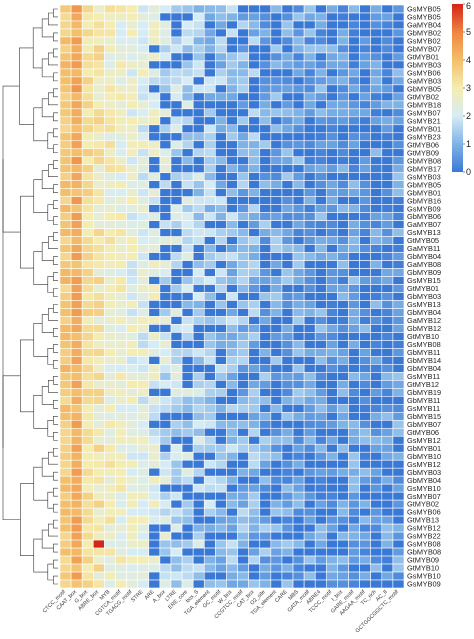 Image resolution: width=474 pixels, height=639 pixels. Describe the element at coordinates (424, 312) in the screenshot. I see `row-label: GbMYB04` at that location.